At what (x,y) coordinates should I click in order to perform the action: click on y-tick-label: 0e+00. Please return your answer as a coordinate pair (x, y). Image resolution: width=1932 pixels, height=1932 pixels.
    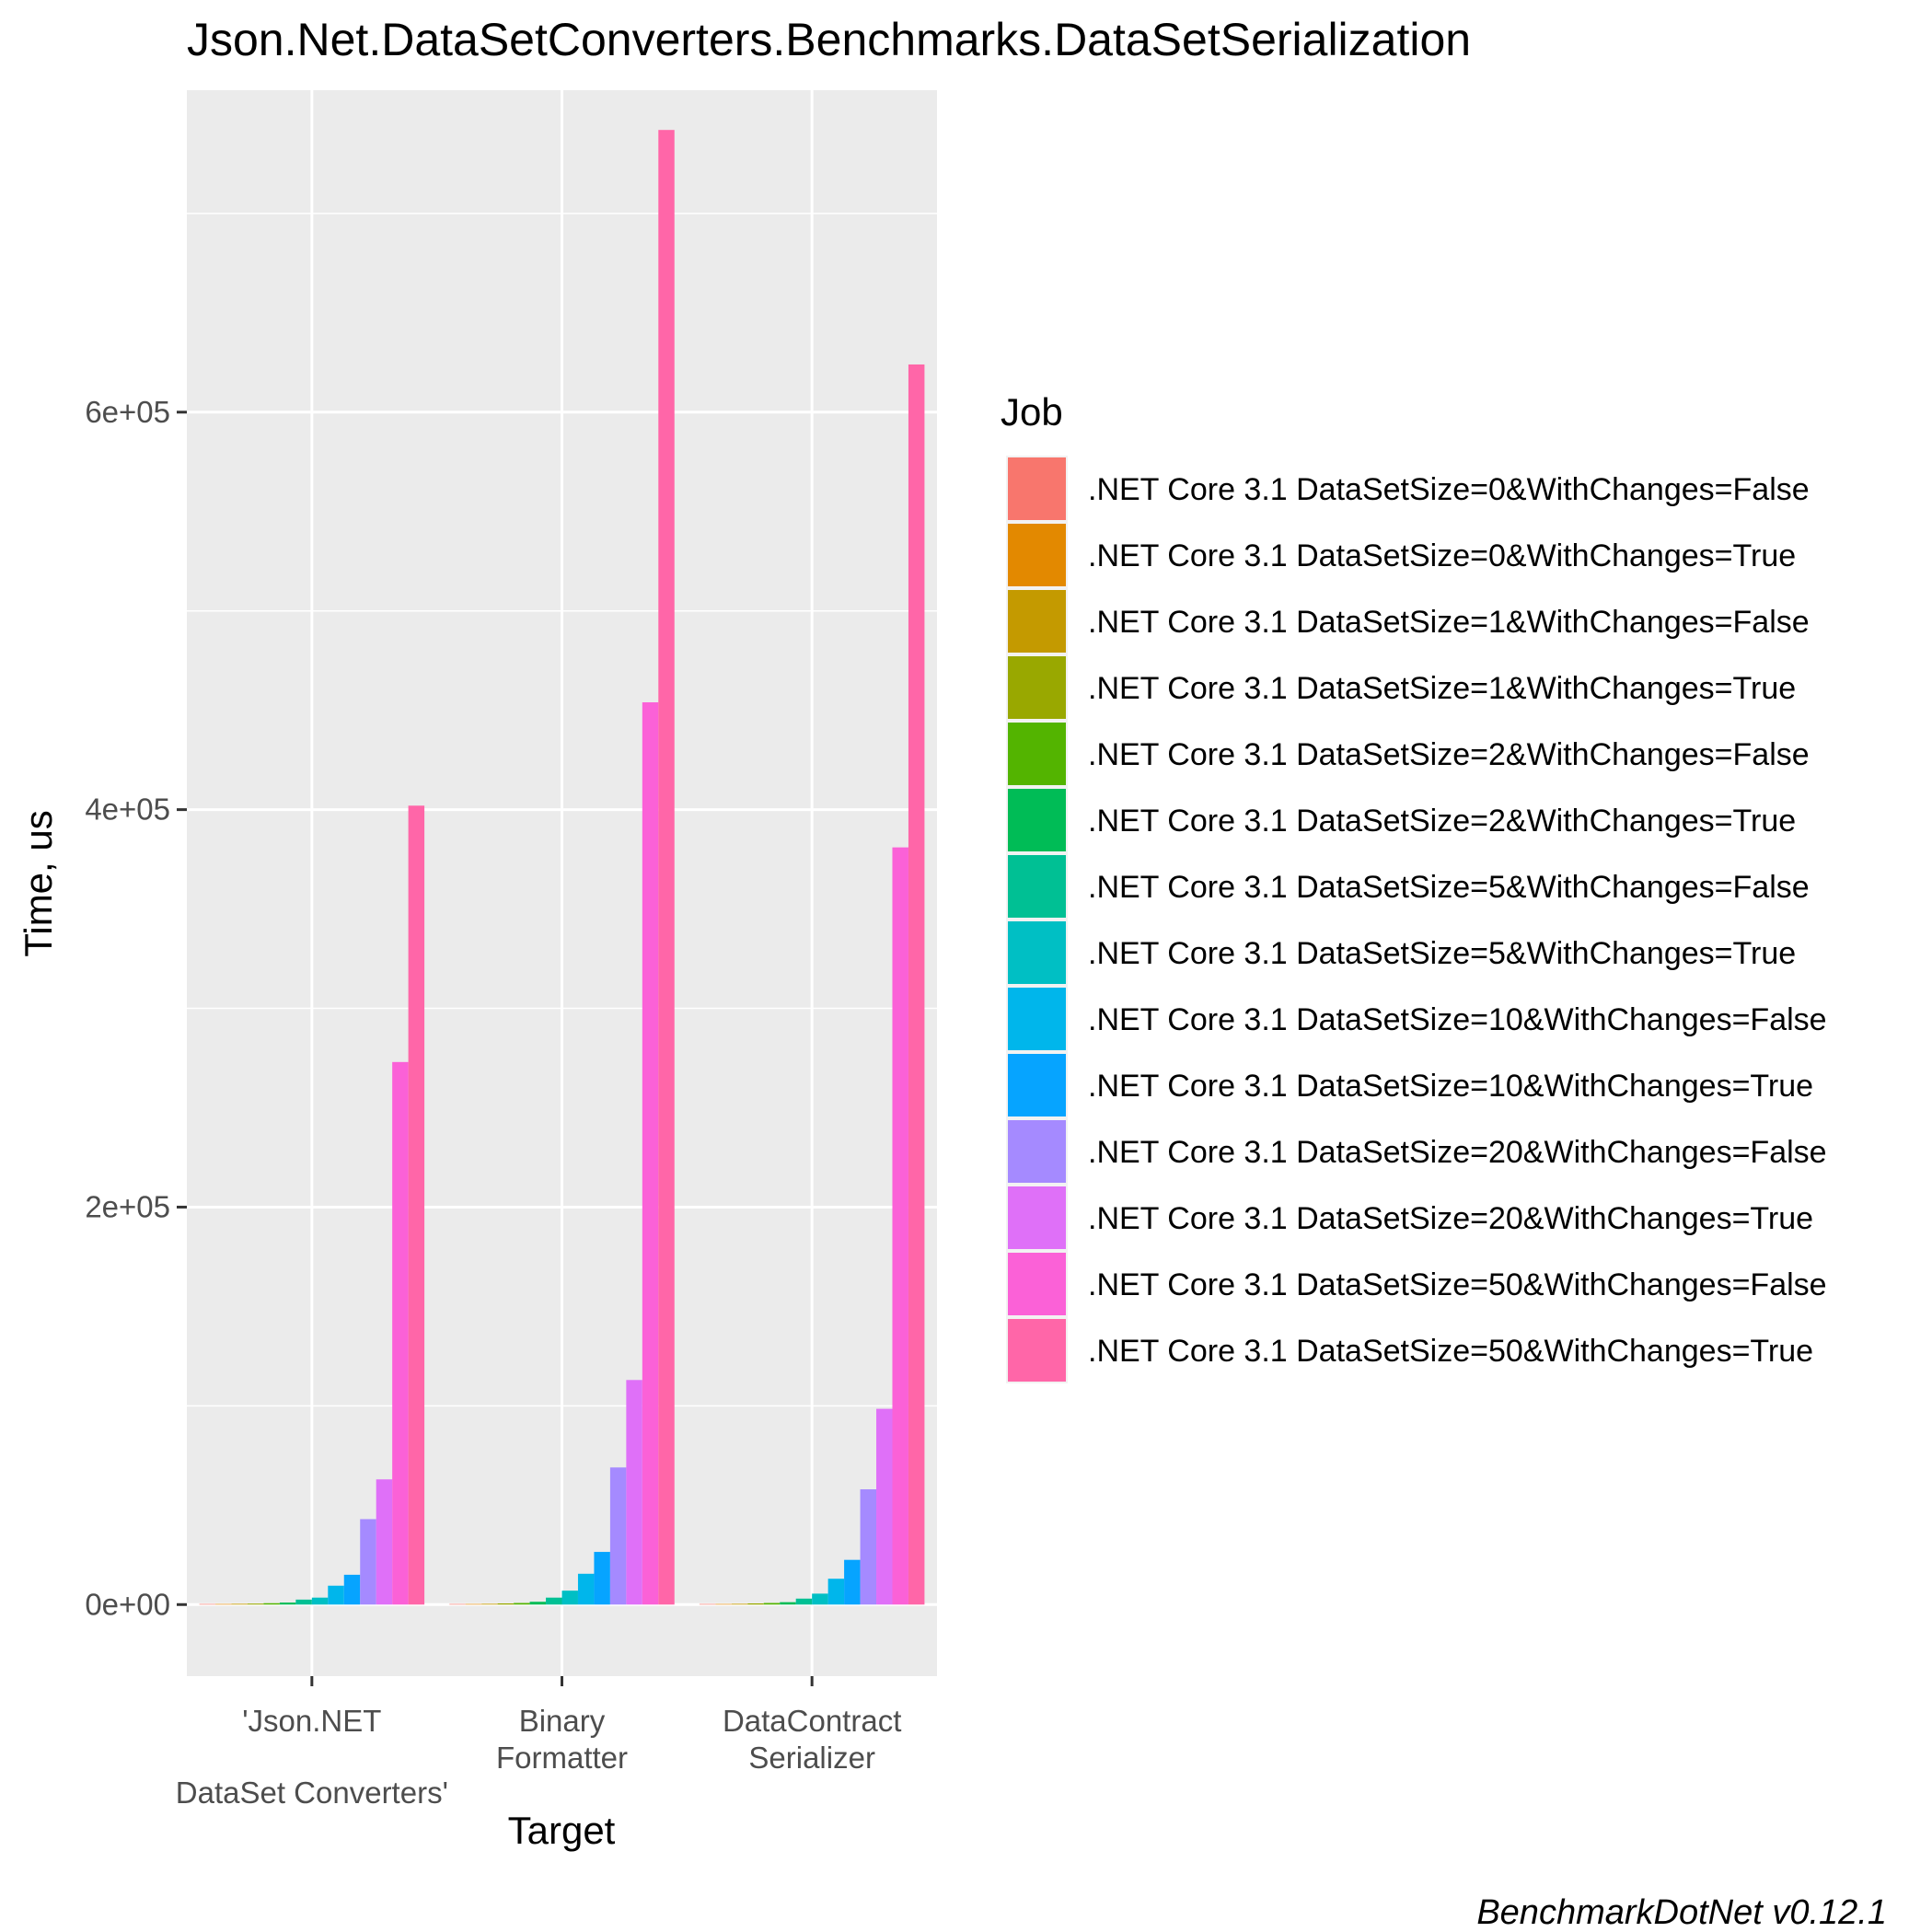
    Looking at the image, I should click on (127, 1604).